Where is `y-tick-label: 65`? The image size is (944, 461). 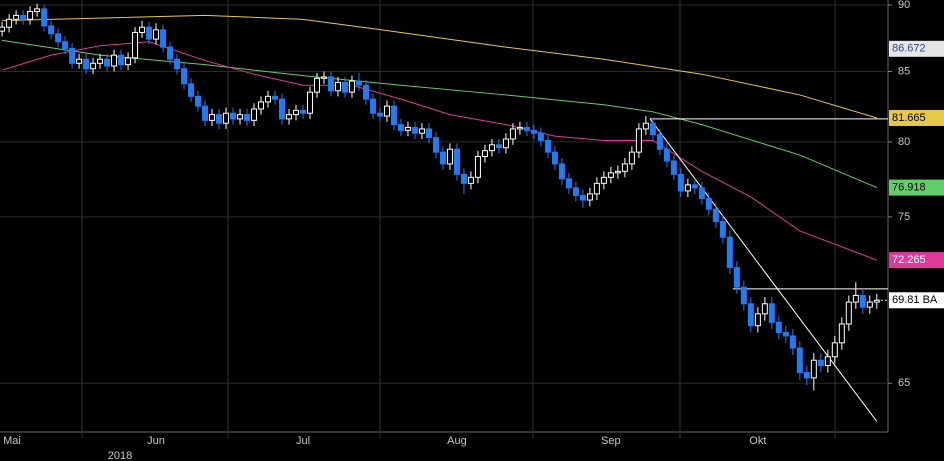 y-tick-label: 65 is located at coordinates (904, 383).